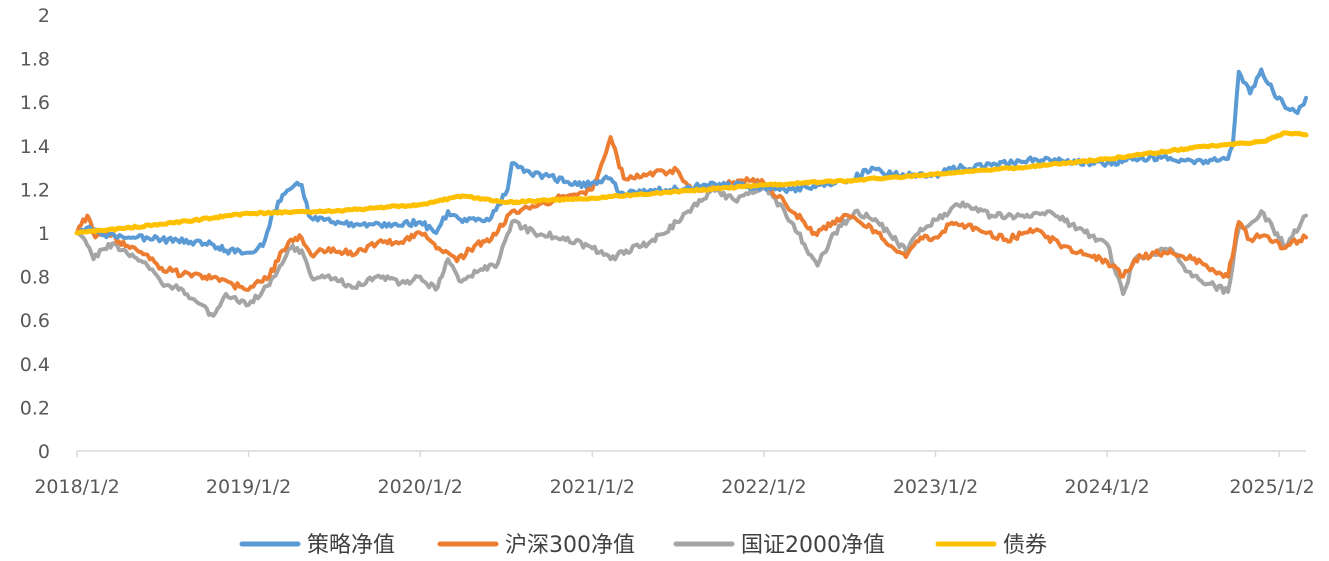  What do you see at coordinates (35, 190) in the screenshot?
I see `y-tick-label: 1.2` at bounding box center [35, 190].